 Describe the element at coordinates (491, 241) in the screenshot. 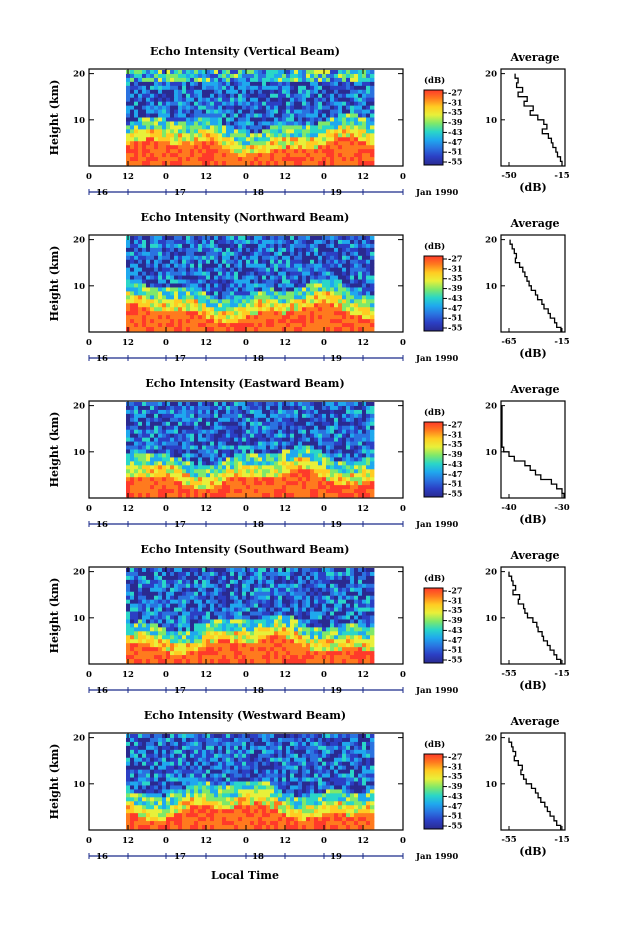

I see `profile-y-tick-label: 20` at that location.